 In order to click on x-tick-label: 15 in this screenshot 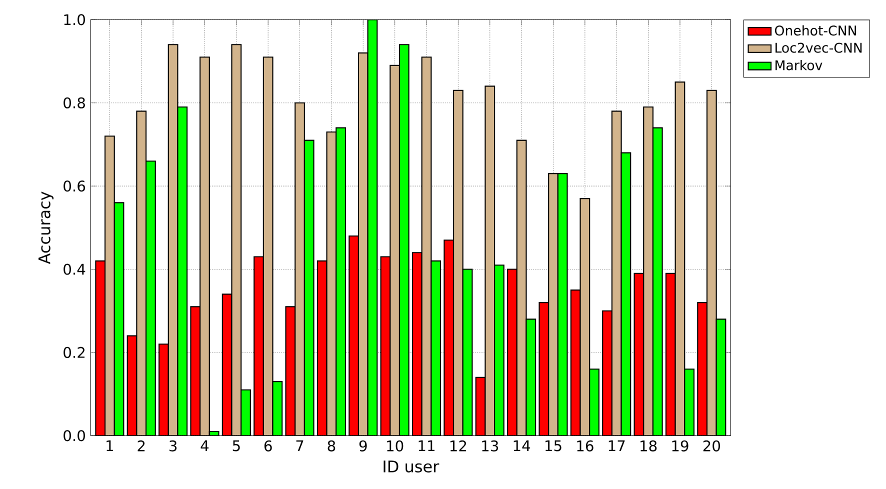, I will do `click(554, 446)`.